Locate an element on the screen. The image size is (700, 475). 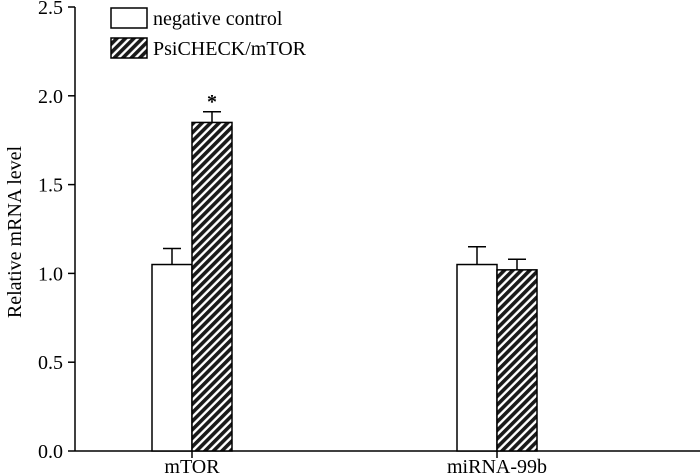
y-tick-label: 0.0 is located at coordinates (50, 452).